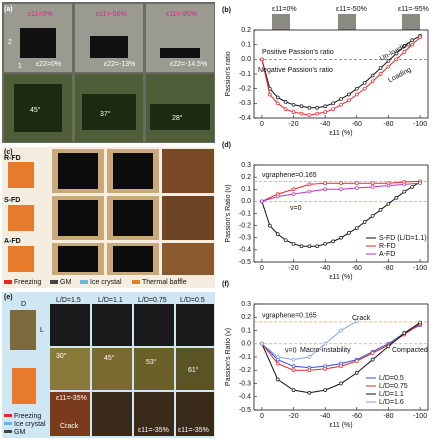 The width and height of the screenshot is (434, 440). What do you see at coordinates (111, 14) in the screenshot?
I see `strain-label: ε11=-50%` at bounding box center [111, 14].